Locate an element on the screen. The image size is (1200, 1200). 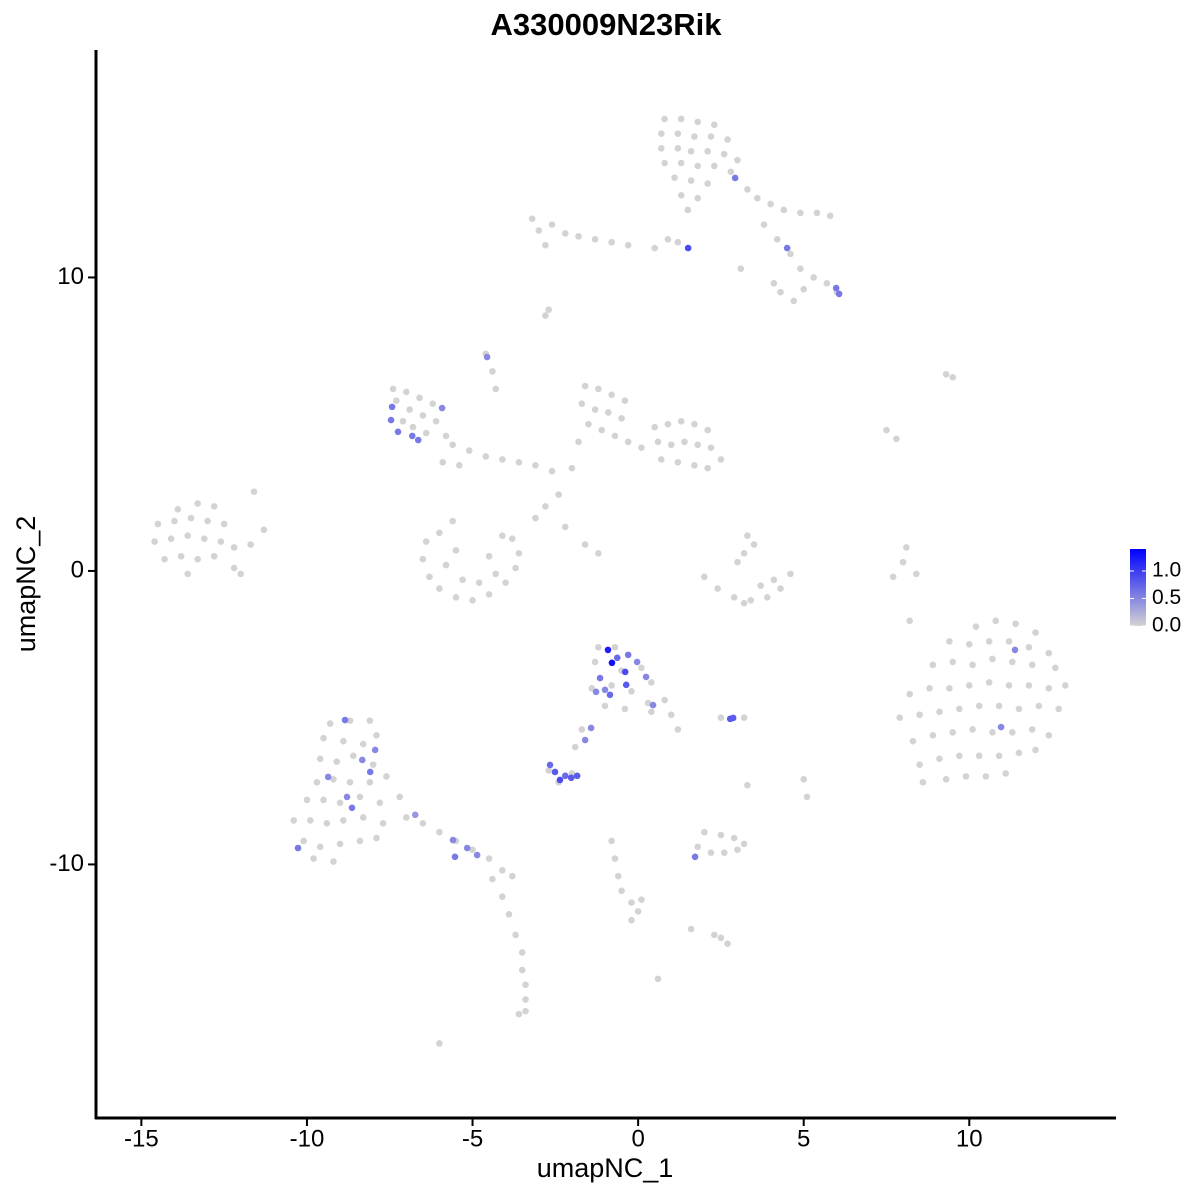
chart-title: A330009N23Rik is located at coordinates (607, 24).